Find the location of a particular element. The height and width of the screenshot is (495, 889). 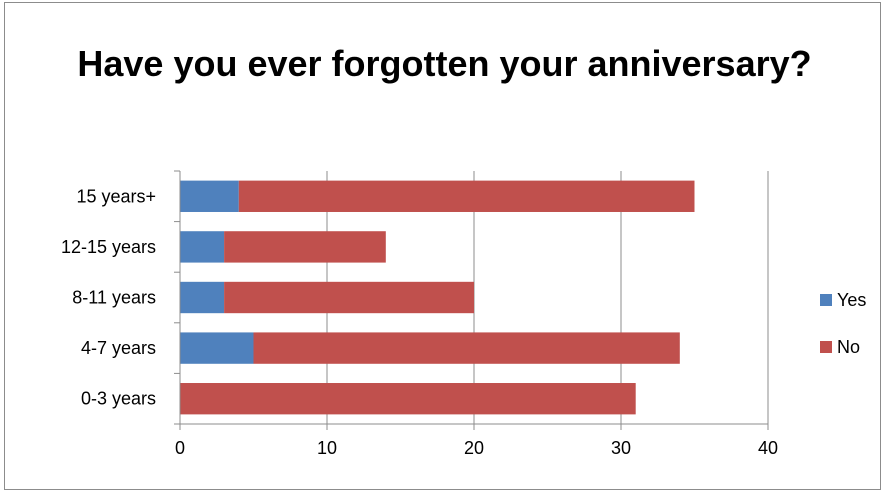

category-label: 4-7 years is located at coordinates (118, 348).